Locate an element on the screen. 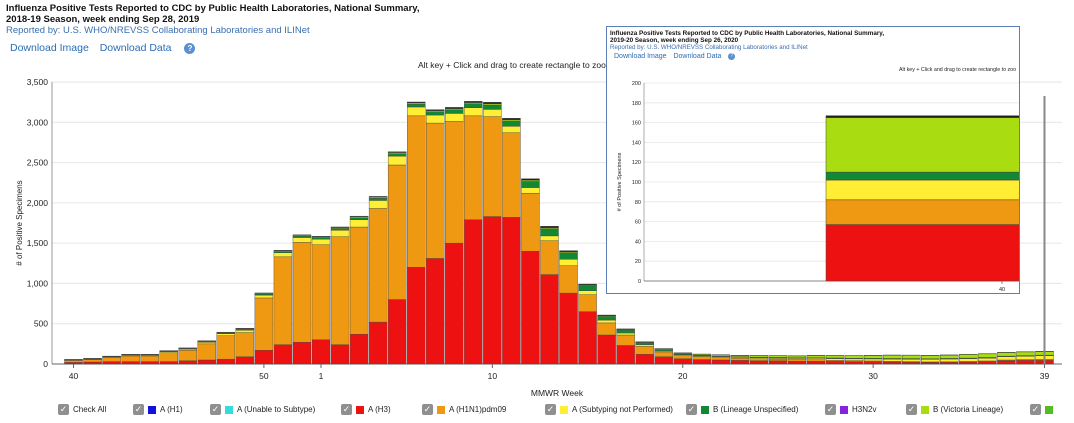  y-tick-label: 1,500 is located at coordinates (38, 243).